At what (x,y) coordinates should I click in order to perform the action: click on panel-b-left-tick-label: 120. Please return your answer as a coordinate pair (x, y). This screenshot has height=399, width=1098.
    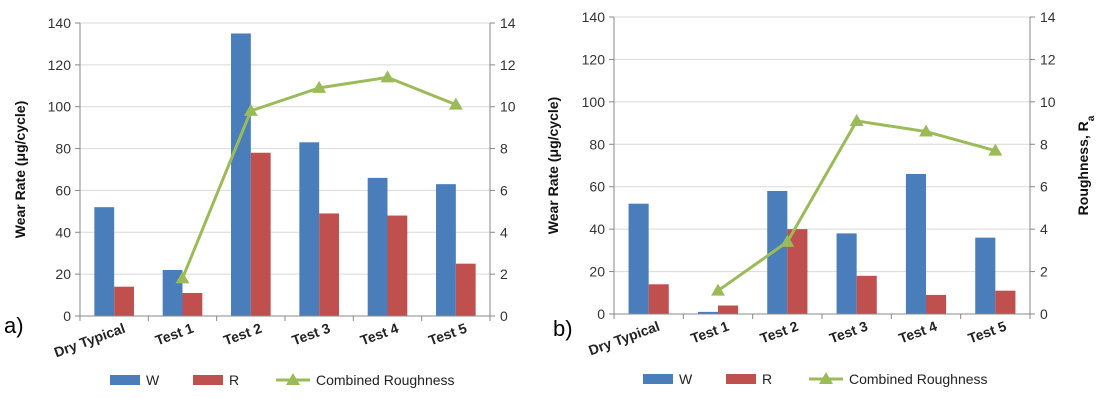
    Looking at the image, I should click on (594, 59).